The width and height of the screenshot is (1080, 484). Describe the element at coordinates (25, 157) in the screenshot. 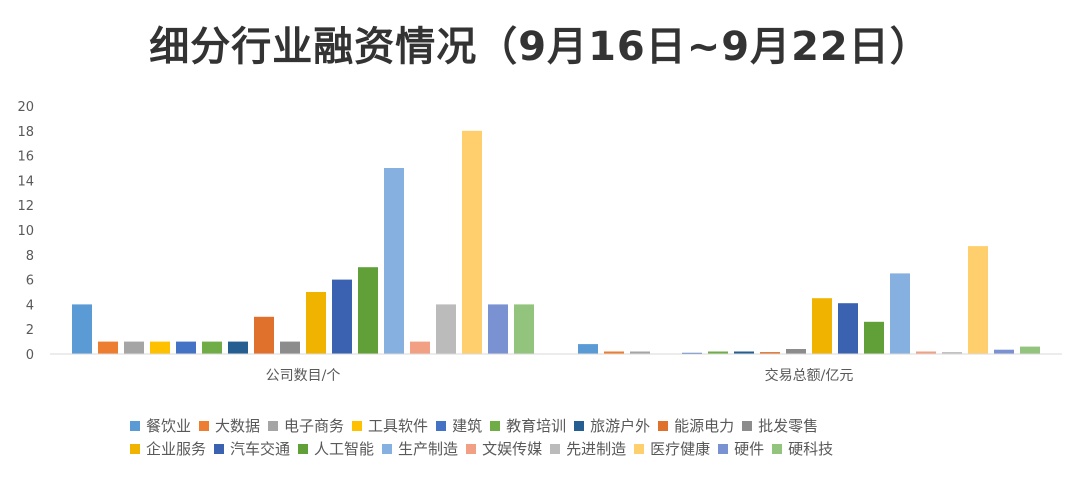

I see `y-tick-label: 16` at that location.